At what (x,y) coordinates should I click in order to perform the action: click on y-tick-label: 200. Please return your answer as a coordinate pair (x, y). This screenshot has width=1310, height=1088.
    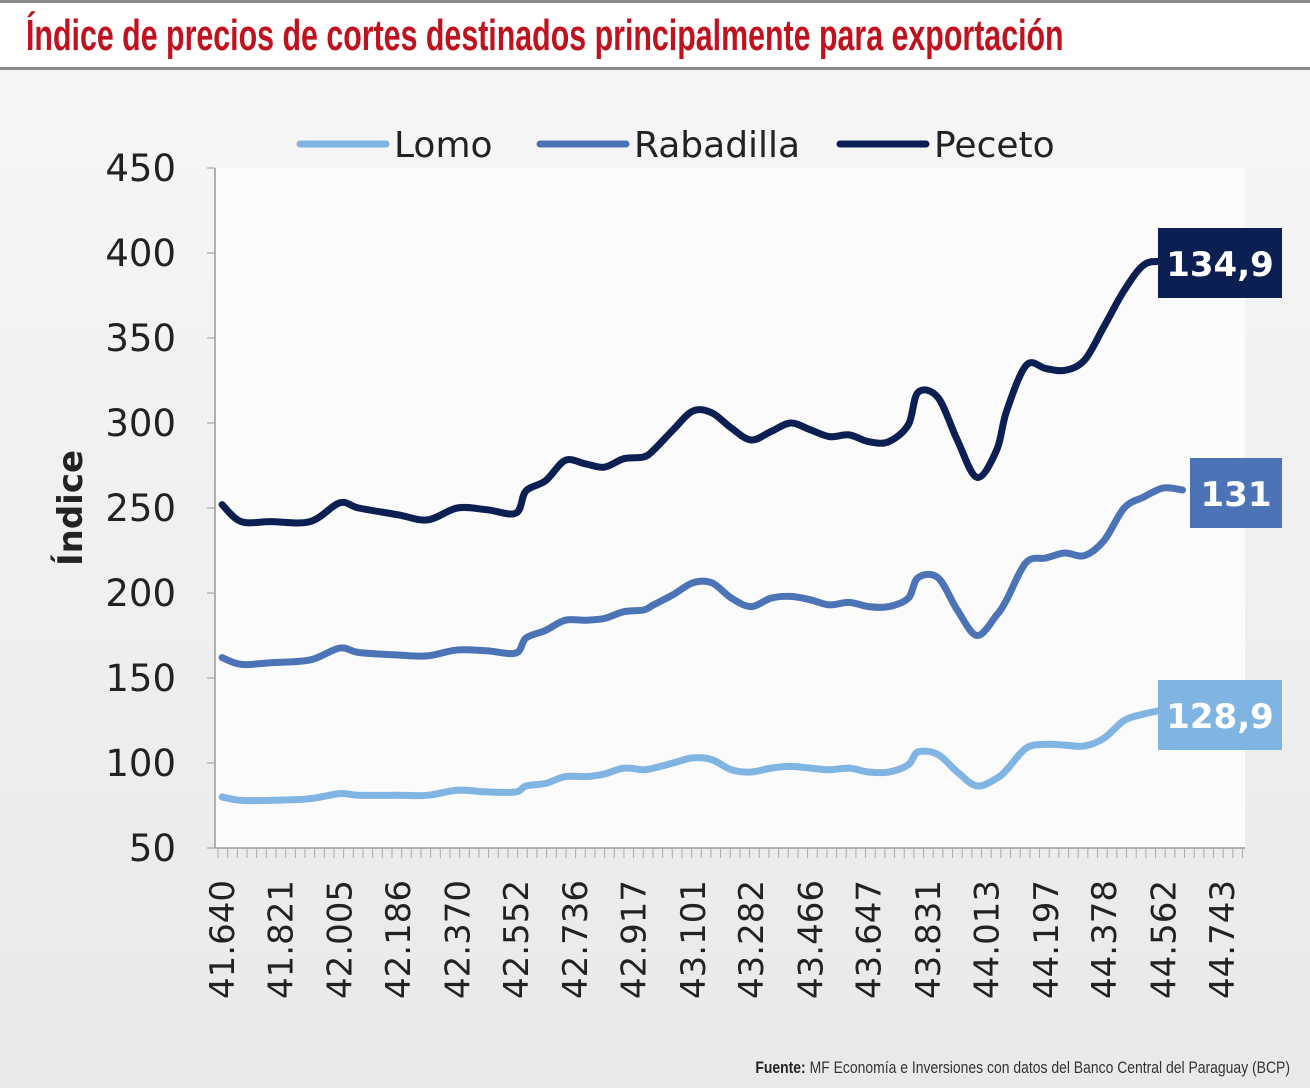
    Looking at the image, I should click on (140, 593).